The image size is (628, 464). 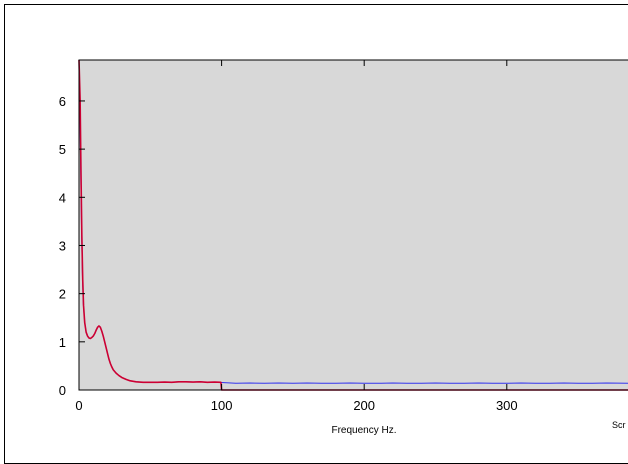 I want to click on clipped-label: Scr, so click(x=619, y=425).